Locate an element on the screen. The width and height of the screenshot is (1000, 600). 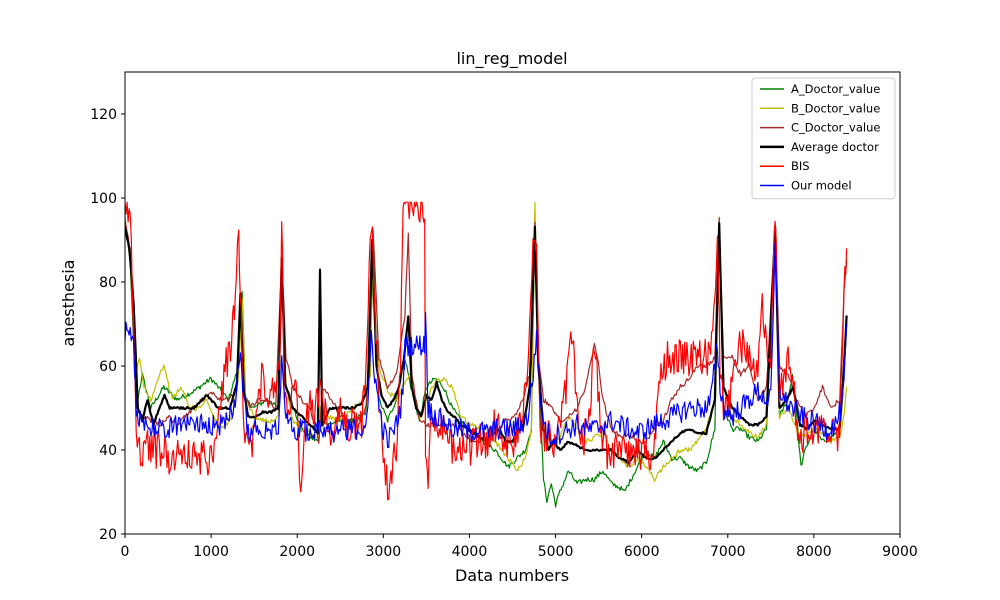
x-tick-label: 9000 is located at coordinates (900, 552).